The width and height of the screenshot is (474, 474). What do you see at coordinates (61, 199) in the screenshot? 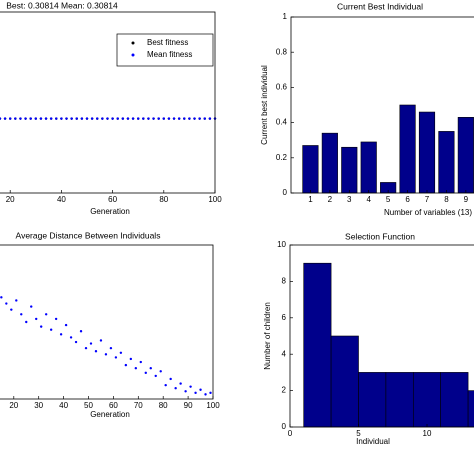
I see `x-tick-label: 40` at bounding box center [61, 199].